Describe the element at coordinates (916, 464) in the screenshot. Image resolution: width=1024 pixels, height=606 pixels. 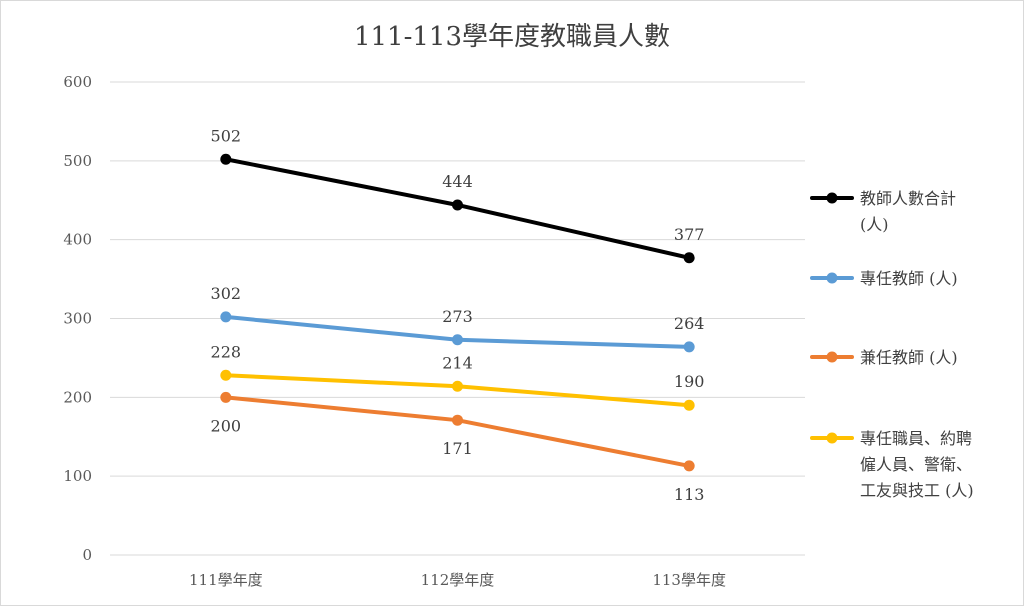
I see `legend-label: 僱人員、警衛、` at that location.